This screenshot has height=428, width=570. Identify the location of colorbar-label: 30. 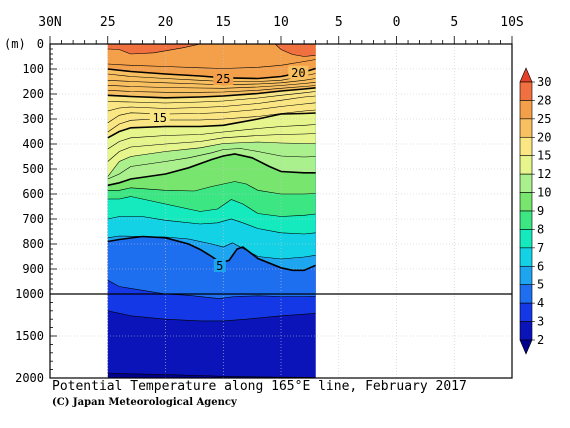
(544, 82).